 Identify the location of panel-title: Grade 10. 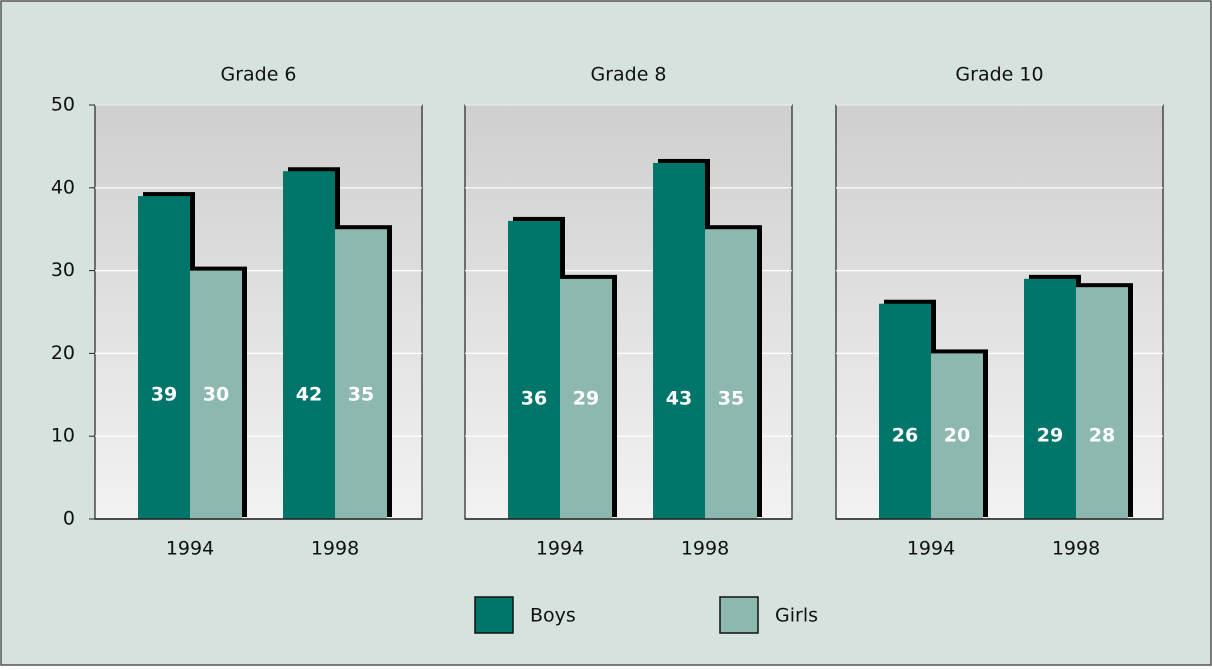
(999, 75).